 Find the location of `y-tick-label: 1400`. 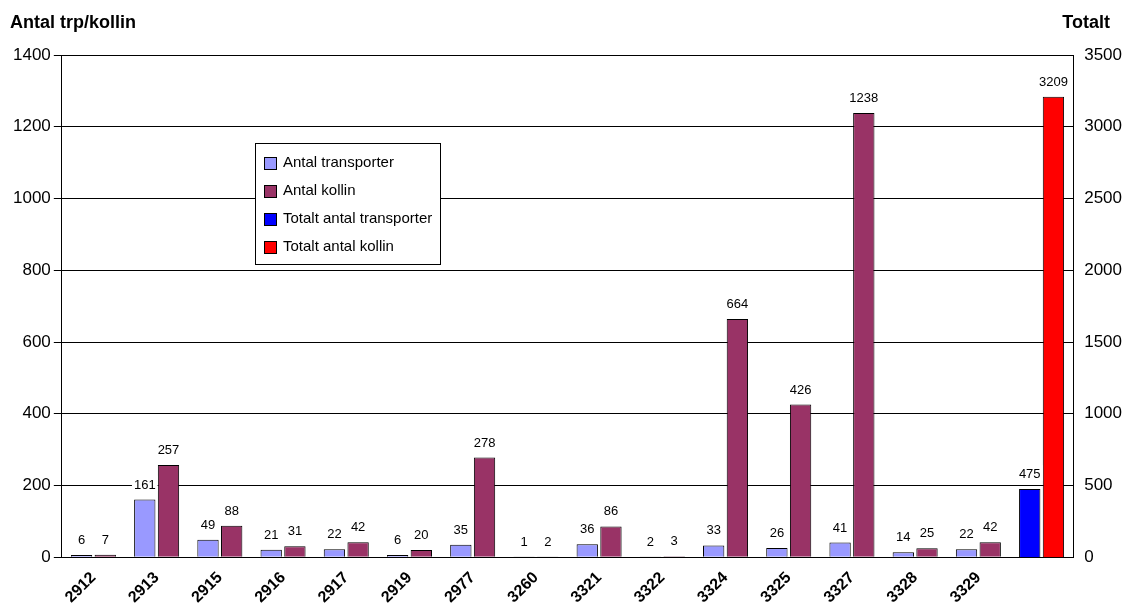

y-tick-label: 1400 is located at coordinates (31, 54).